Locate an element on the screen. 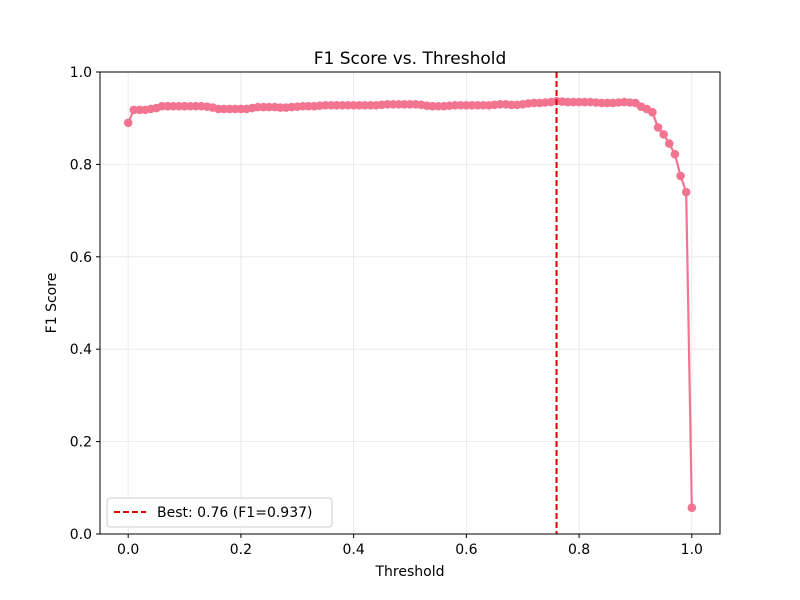  x-tick-label: 0.6 is located at coordinates (466, 550).